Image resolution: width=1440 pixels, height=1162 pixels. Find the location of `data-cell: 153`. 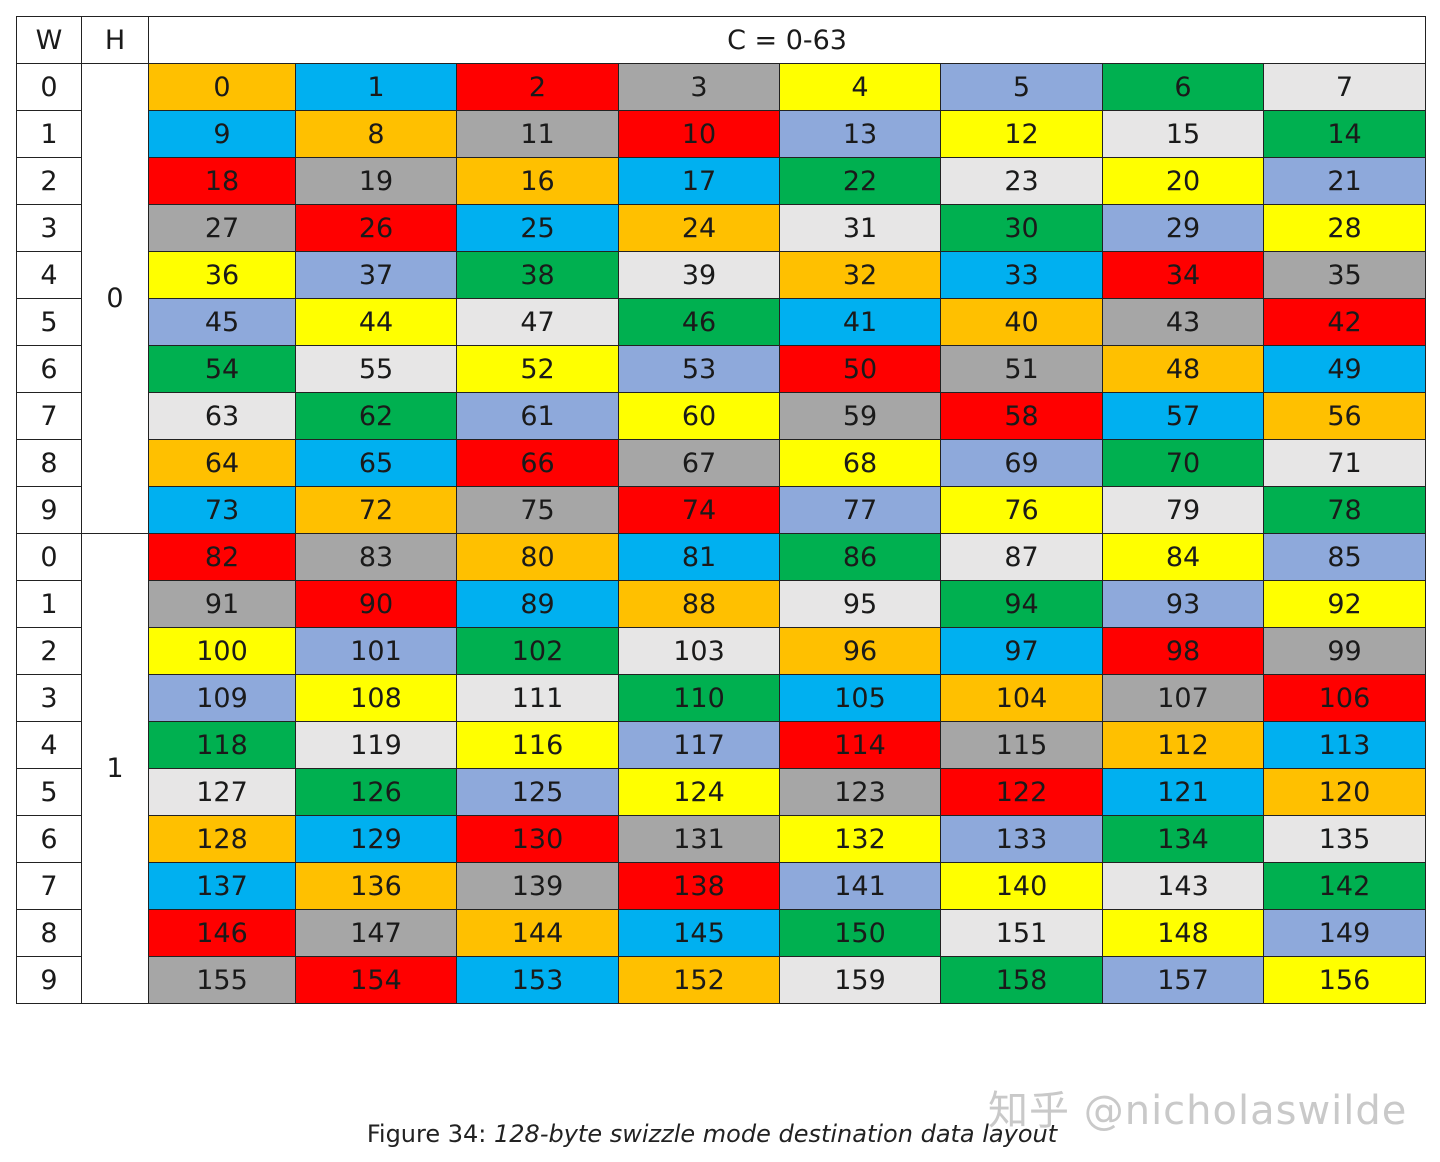

data-cell: 153 is located at coordinates (537, 980).